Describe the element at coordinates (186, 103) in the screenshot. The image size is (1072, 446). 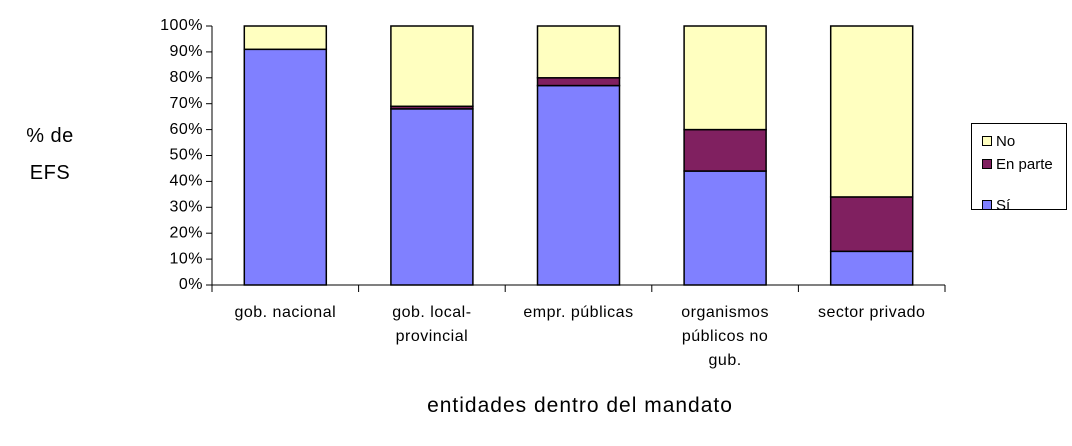
I see `y-tick-label: 70%` at that location.